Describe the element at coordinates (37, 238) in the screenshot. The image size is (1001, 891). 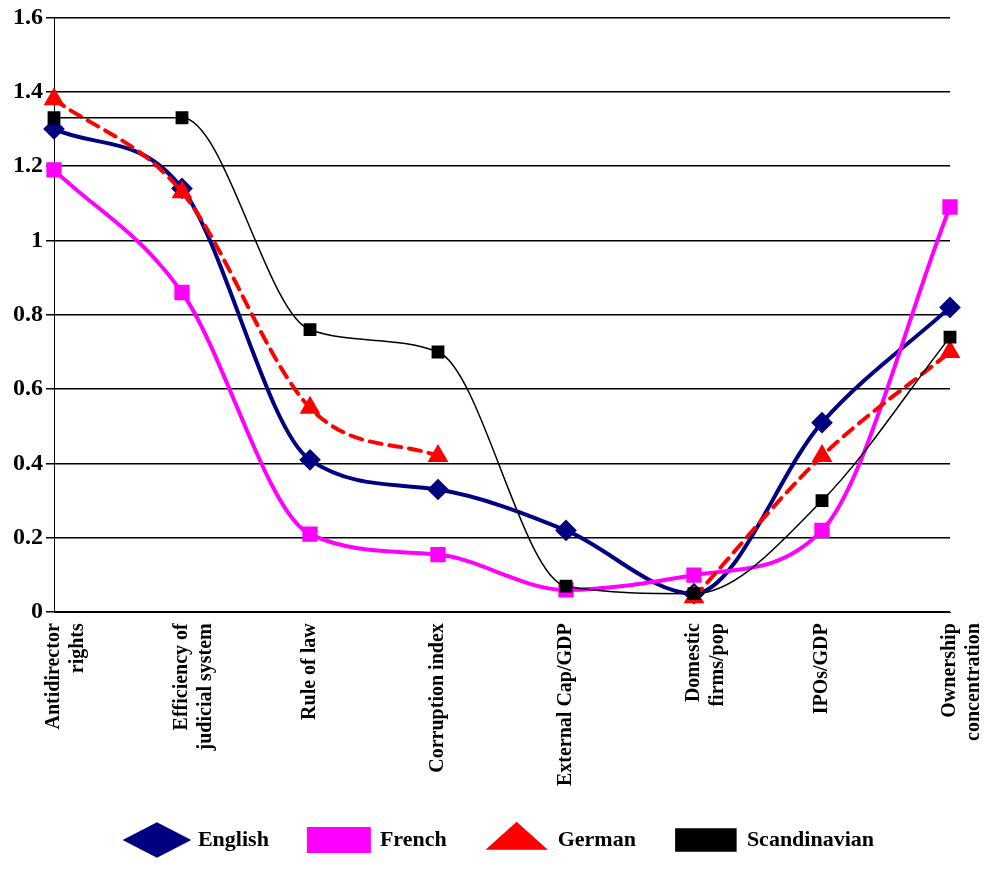
I see `y-tick-label: 1` at that location.